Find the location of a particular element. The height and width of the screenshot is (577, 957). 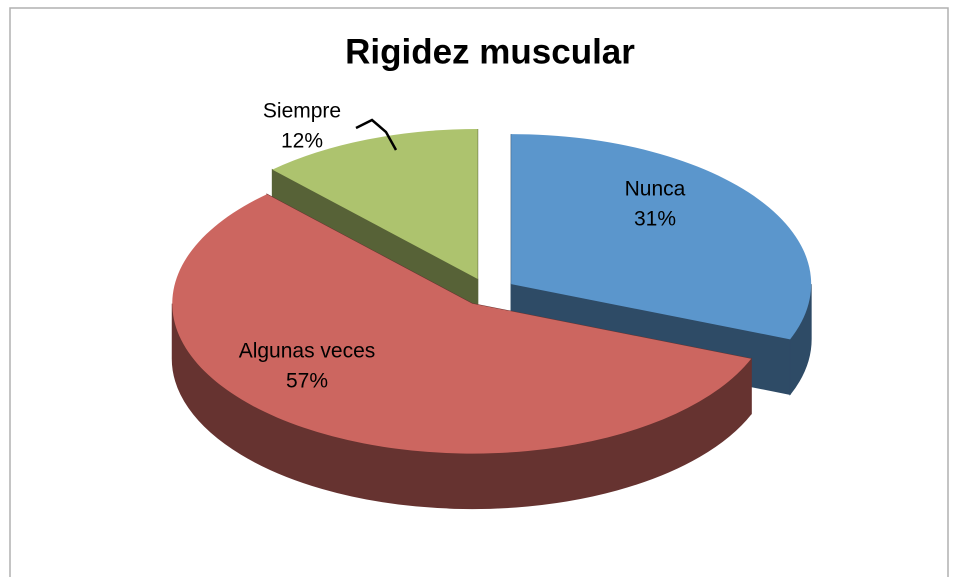

slice-value-label: 57% is located at coordinates (307, 381).